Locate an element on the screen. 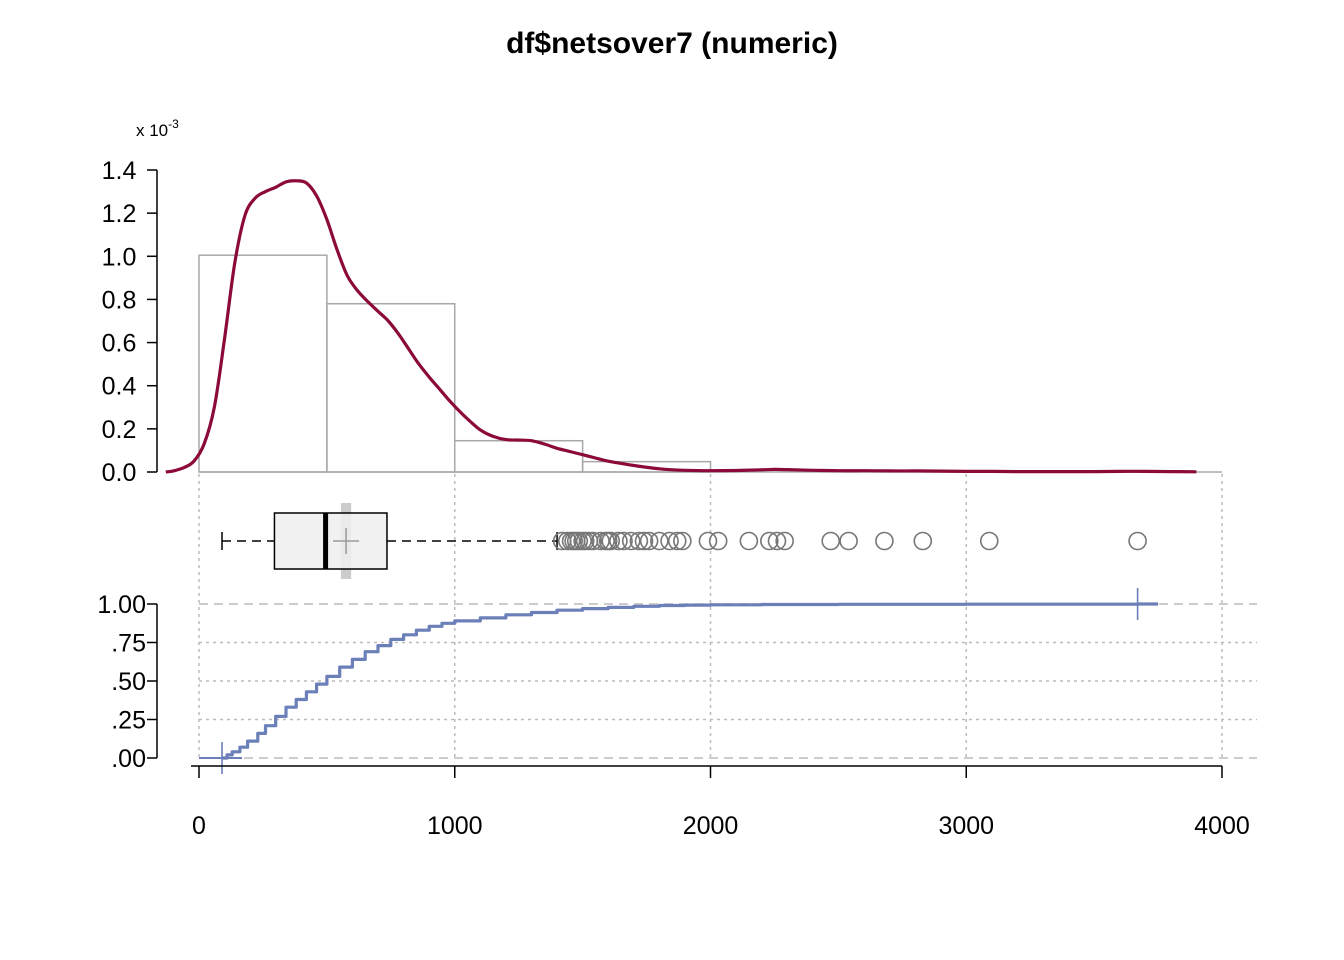  x-tick-label: 4000 is located at coordinates (1222, 826).